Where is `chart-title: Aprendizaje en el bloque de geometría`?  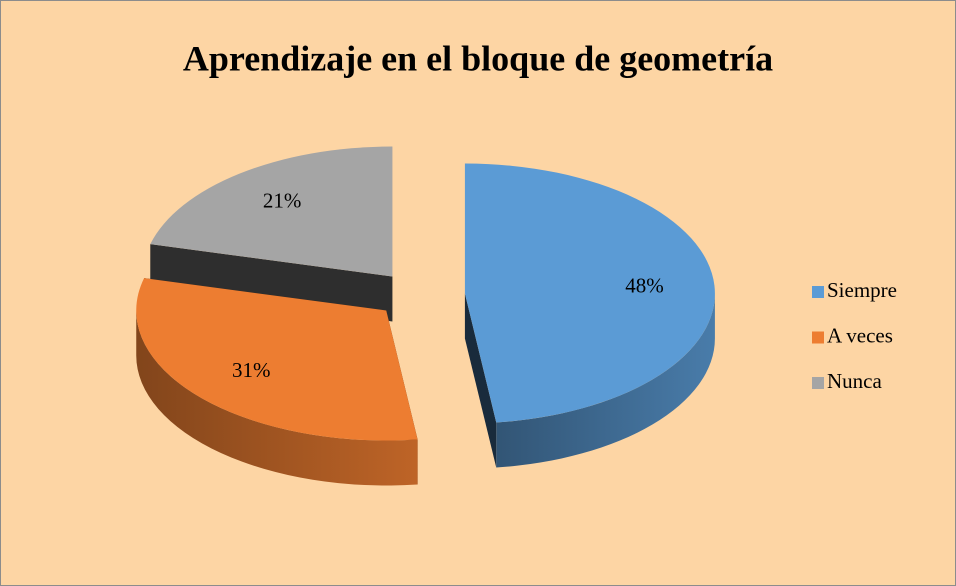
chart-title: Aprendizaje en el bloque de geometría is located at coordinates (478, 58).